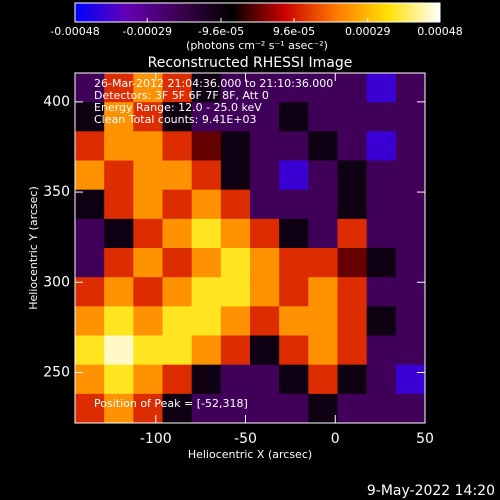 This screenshot has height=500, width=500. I want to click on y-tick-label: 400, so click(56, 102).